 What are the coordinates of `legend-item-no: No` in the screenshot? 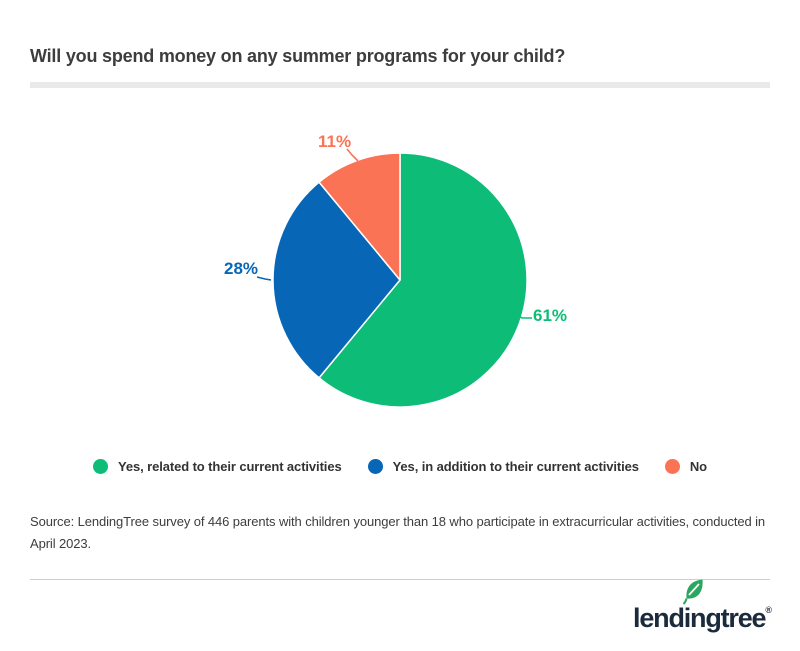 It's located at (685, 466).